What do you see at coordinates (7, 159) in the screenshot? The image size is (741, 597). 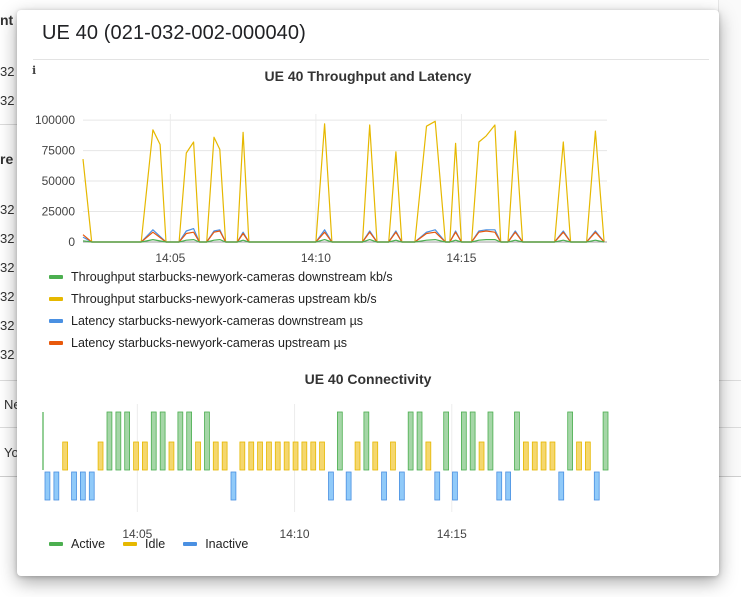 I see `background-text: re` at bounding box center [7, 159].